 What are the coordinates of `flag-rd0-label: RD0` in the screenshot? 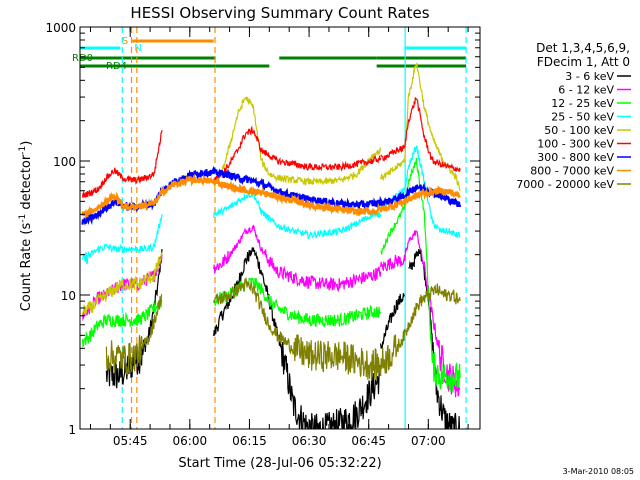 It's located at (82, 58).